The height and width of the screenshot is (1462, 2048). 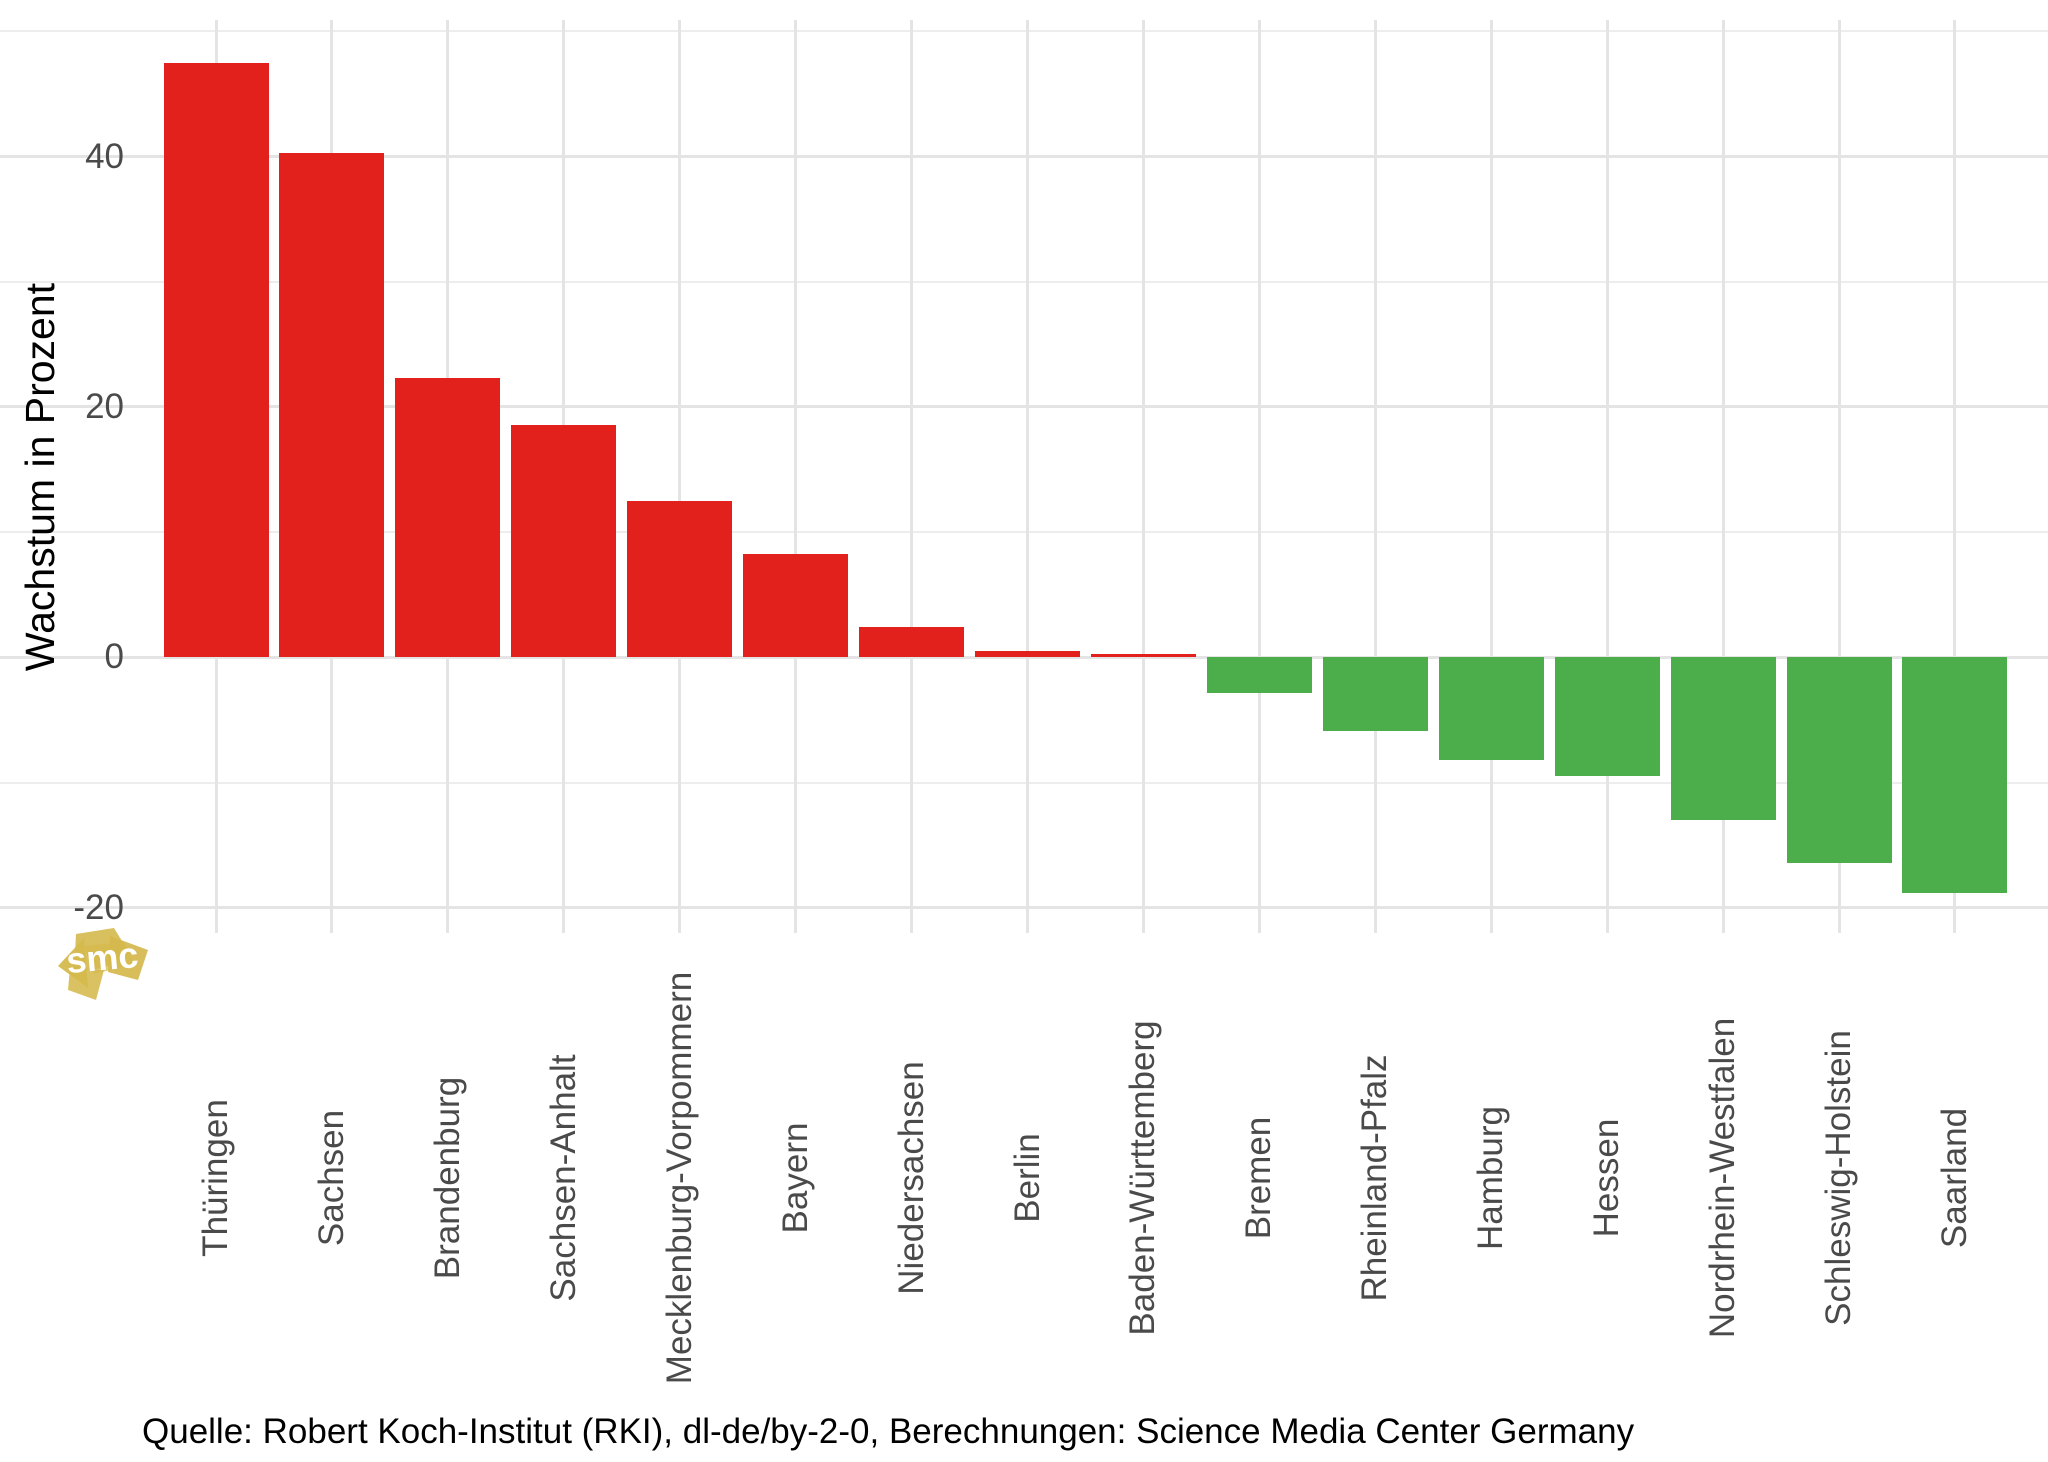 What do you see at coordinates (795, 1178) in the screenshot?
I see `x-label-bayern: Bayern` at bounding box center [795, 1178].